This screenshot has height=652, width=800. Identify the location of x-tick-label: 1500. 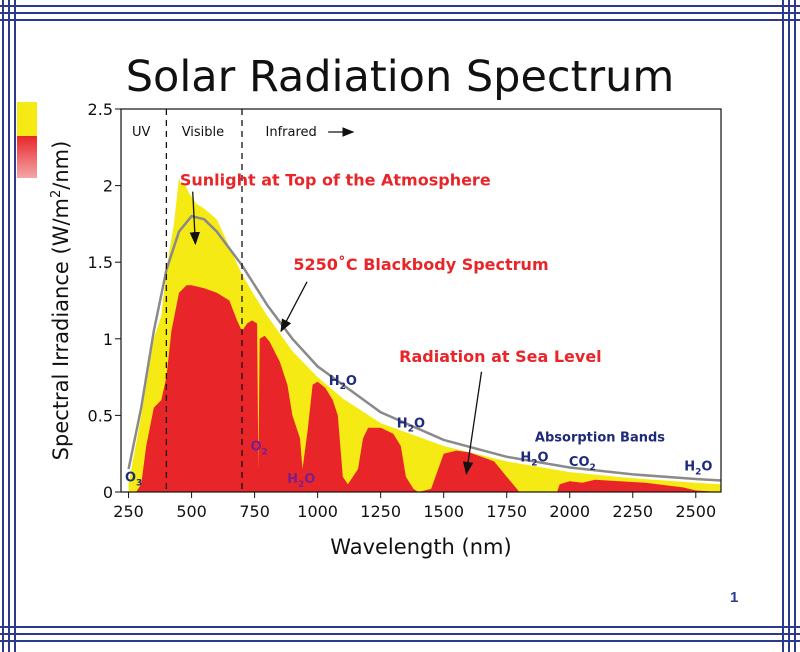
(443, 511).